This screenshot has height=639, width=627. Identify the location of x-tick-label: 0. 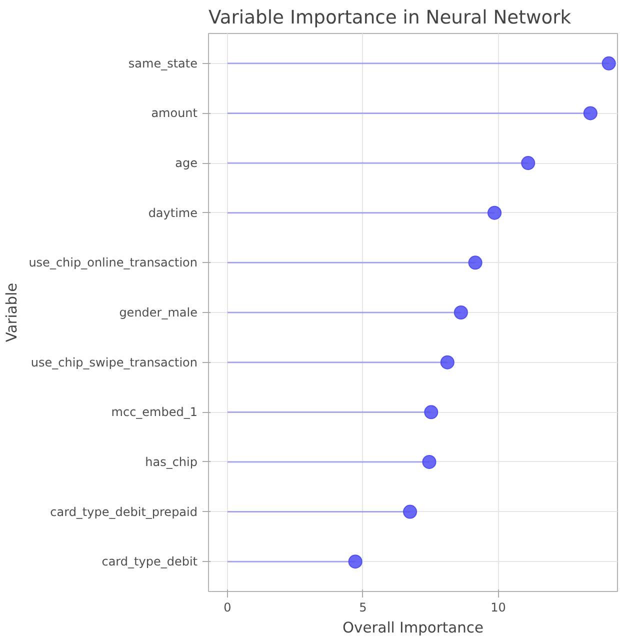
(228, 607).